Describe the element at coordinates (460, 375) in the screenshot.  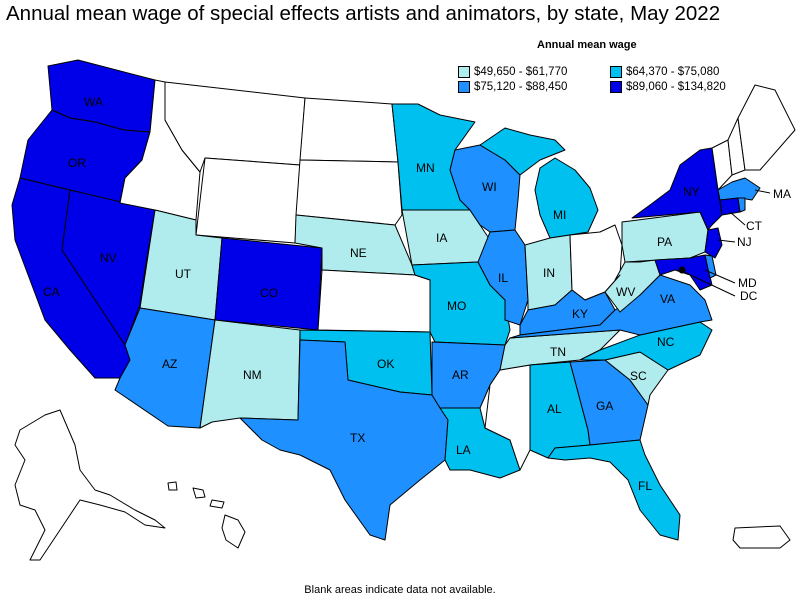
I see `label-ar: AR` at that location.